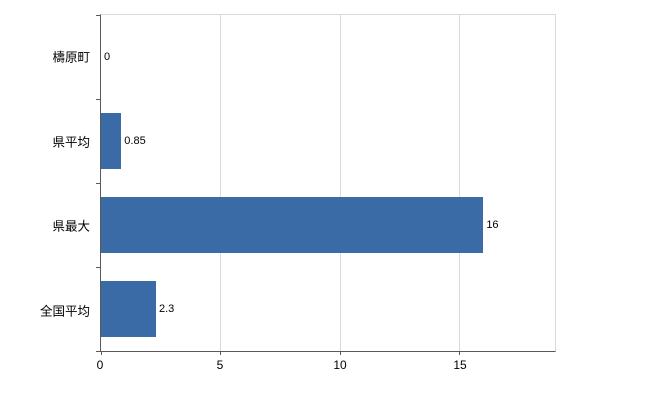 The width and height of the screenshot is (650, 400). What do you see at coordinates (100, 365) in the screenshot?
I see `value-axis-tick-label: 0` at bounding box center [100, 365].